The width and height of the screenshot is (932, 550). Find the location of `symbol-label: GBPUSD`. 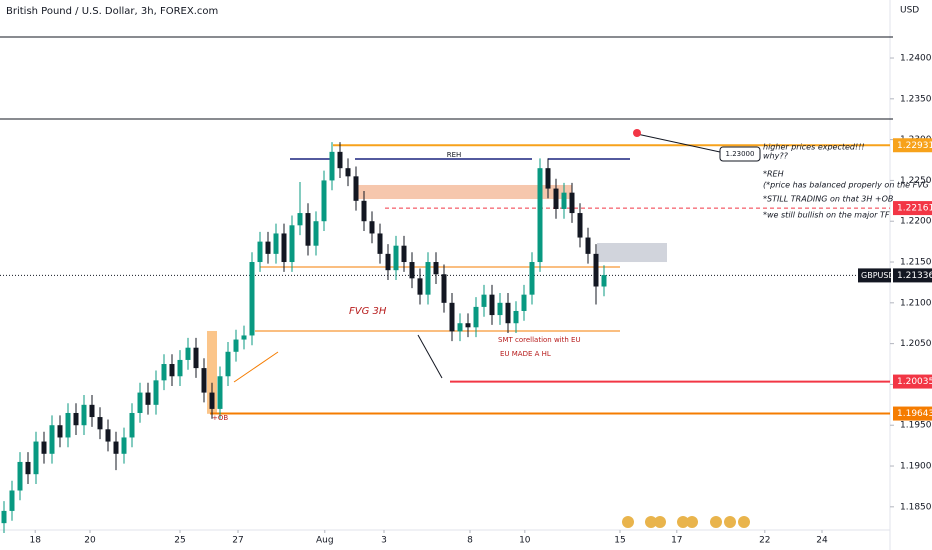

symbol-label: GBPUSD is located at coordinates (878, 275).